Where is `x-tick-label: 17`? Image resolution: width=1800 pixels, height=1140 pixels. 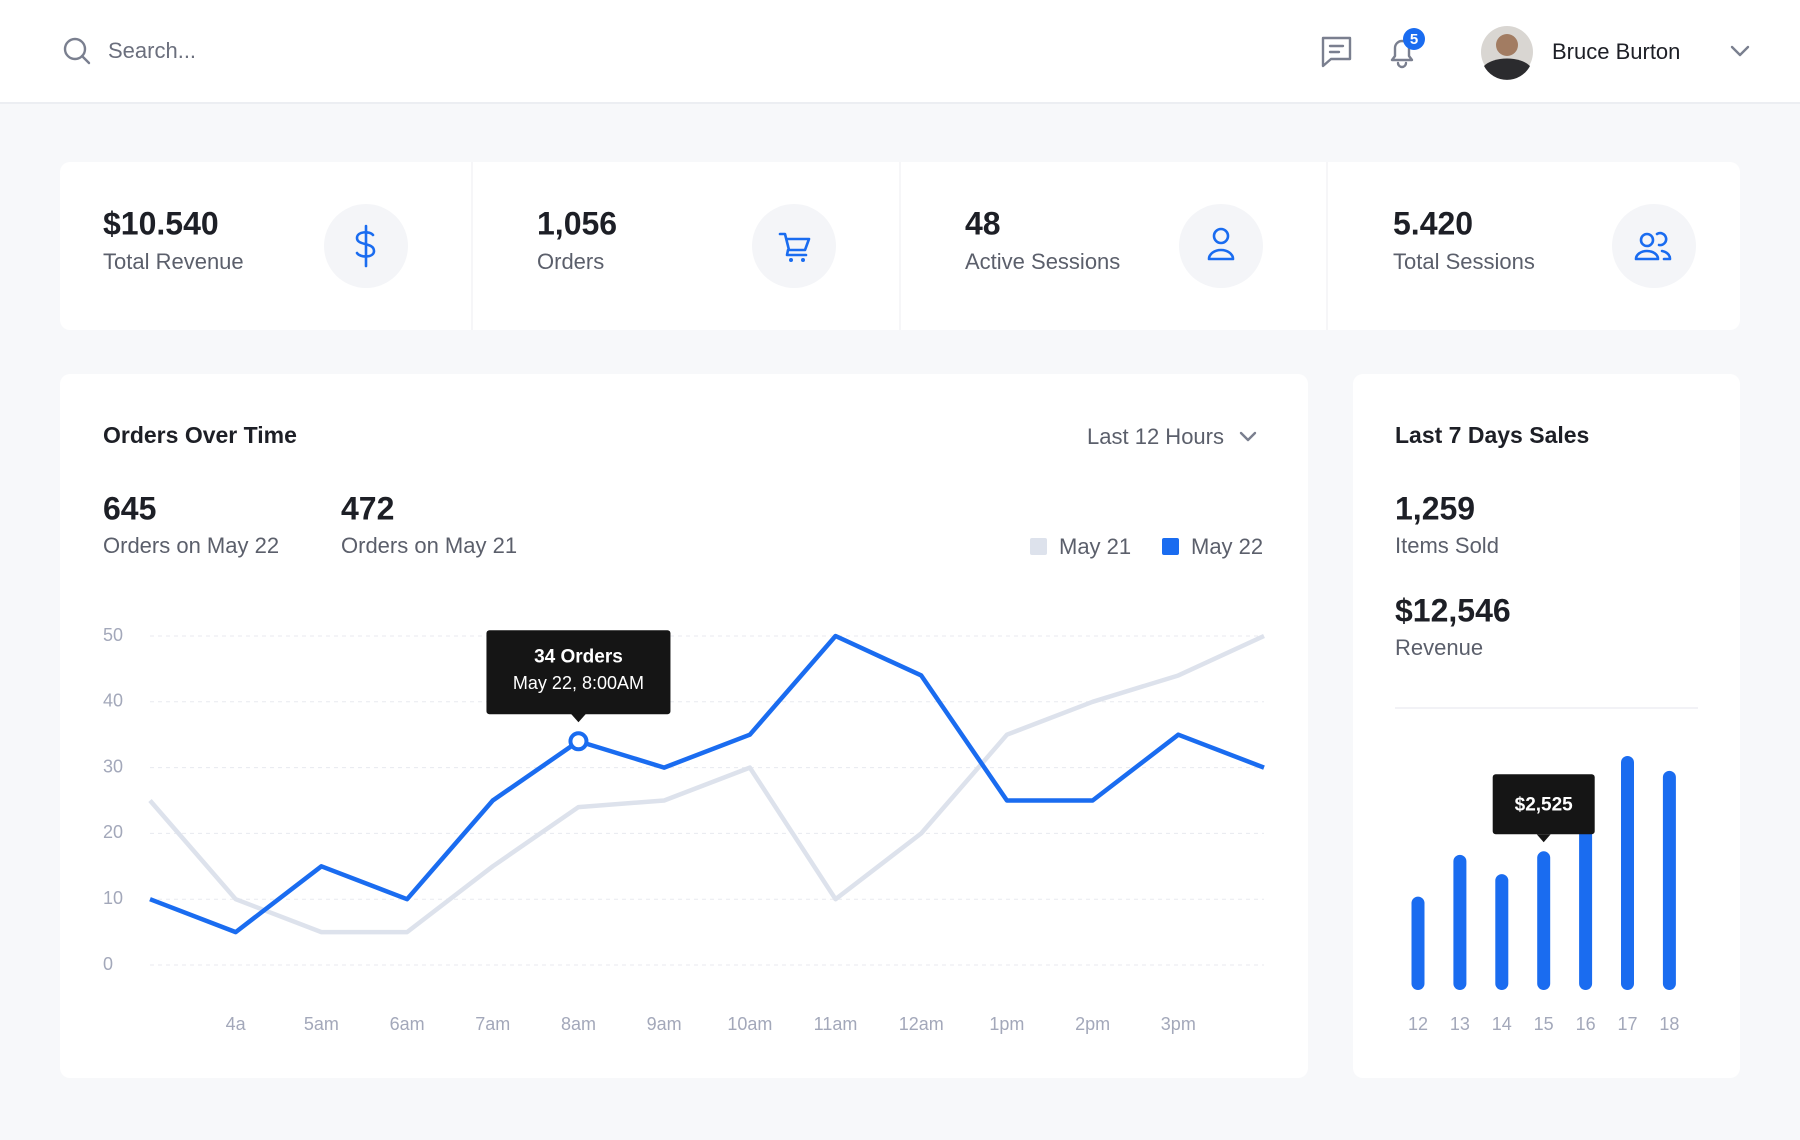 x-tick-label: 17 is located at coordinates (1627, 1024).